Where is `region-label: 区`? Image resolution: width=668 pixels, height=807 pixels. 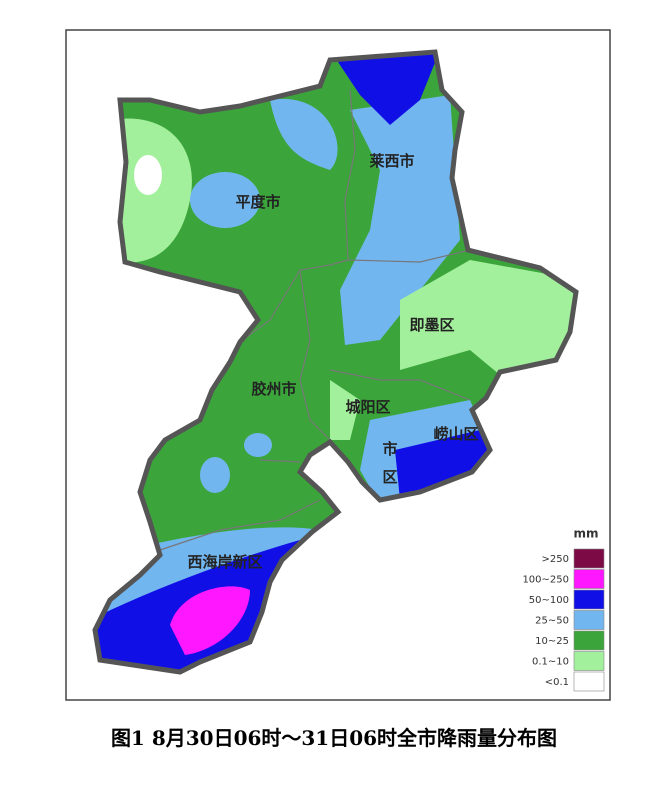
region-label: 区 is located at coordinates (389, 477).